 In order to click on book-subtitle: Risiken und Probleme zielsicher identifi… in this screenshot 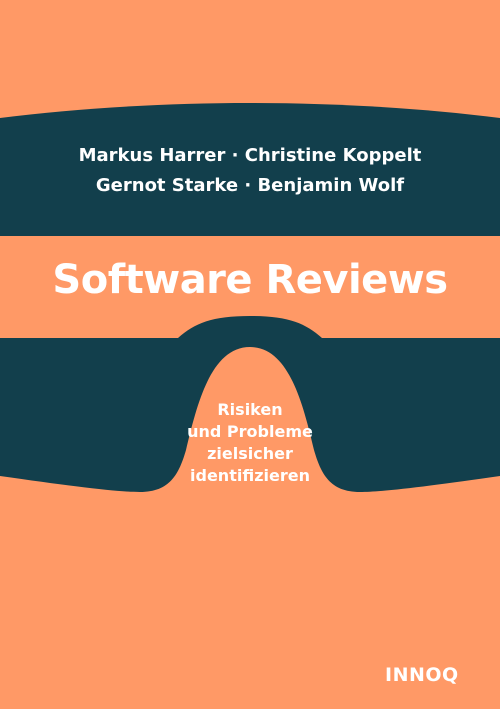, I will do `click(250, 443)`.